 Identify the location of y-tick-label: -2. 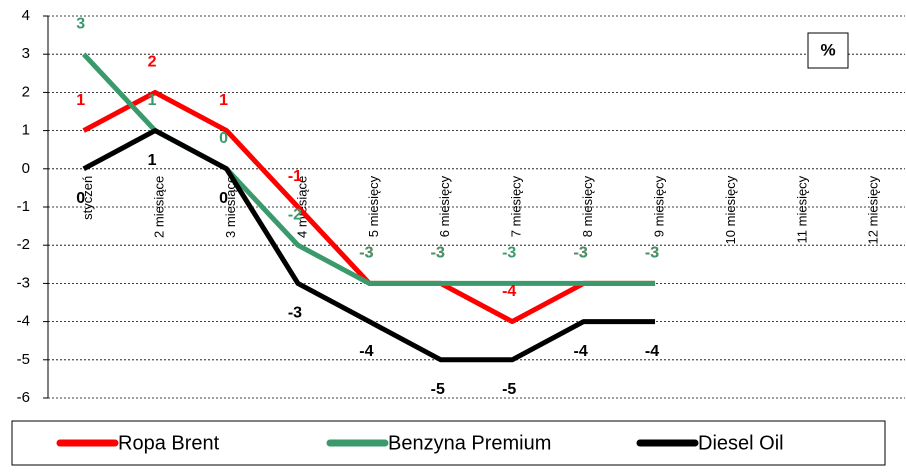
(23, 244).